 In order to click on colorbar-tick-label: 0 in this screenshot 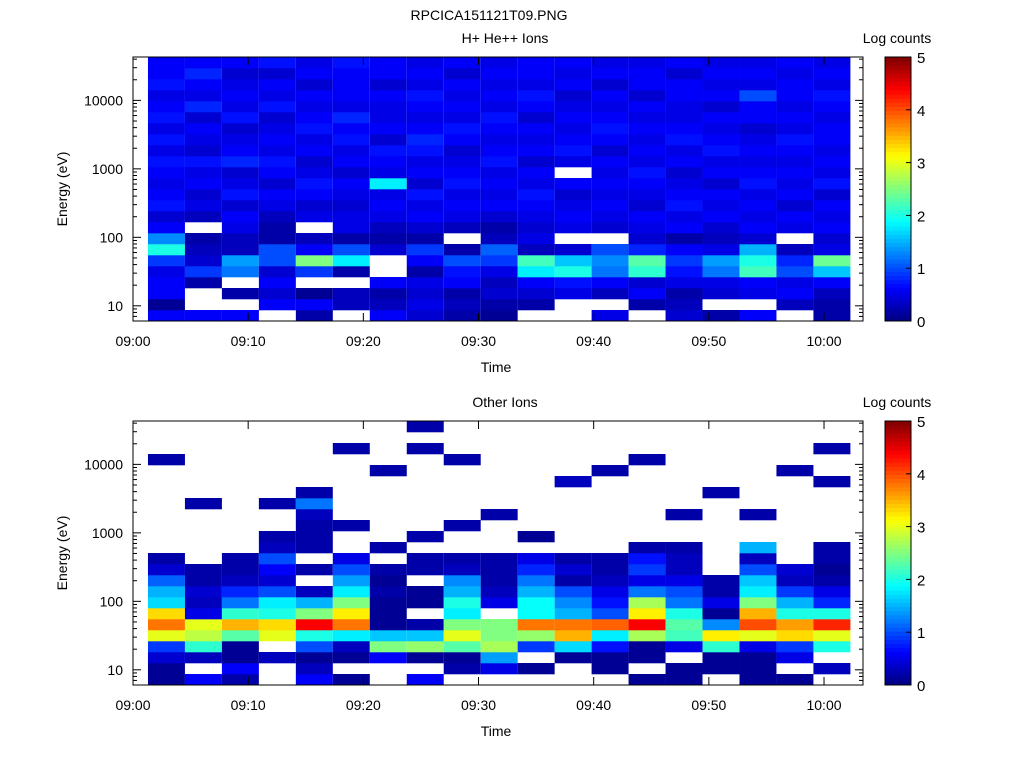, I will do `click(921, 322)`.